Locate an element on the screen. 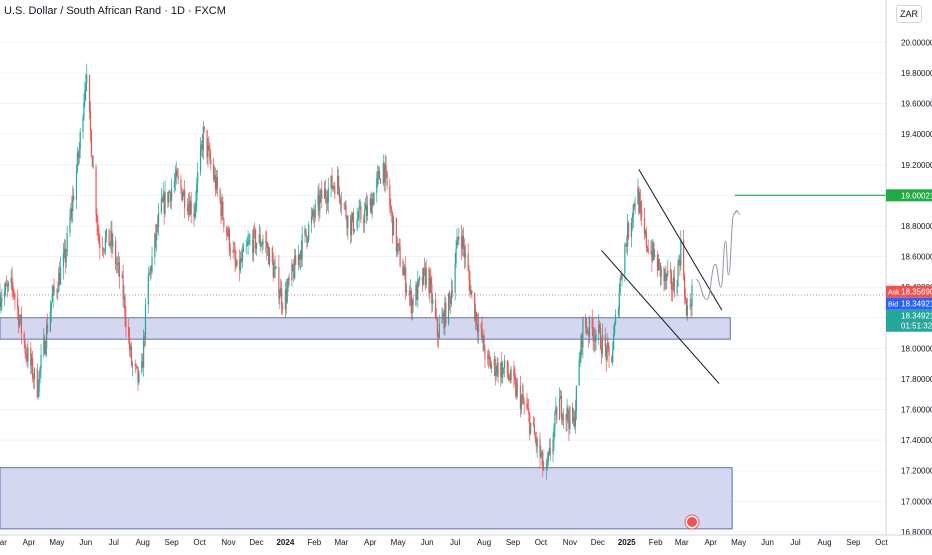  support-zone is located at coordinates (366, 498).